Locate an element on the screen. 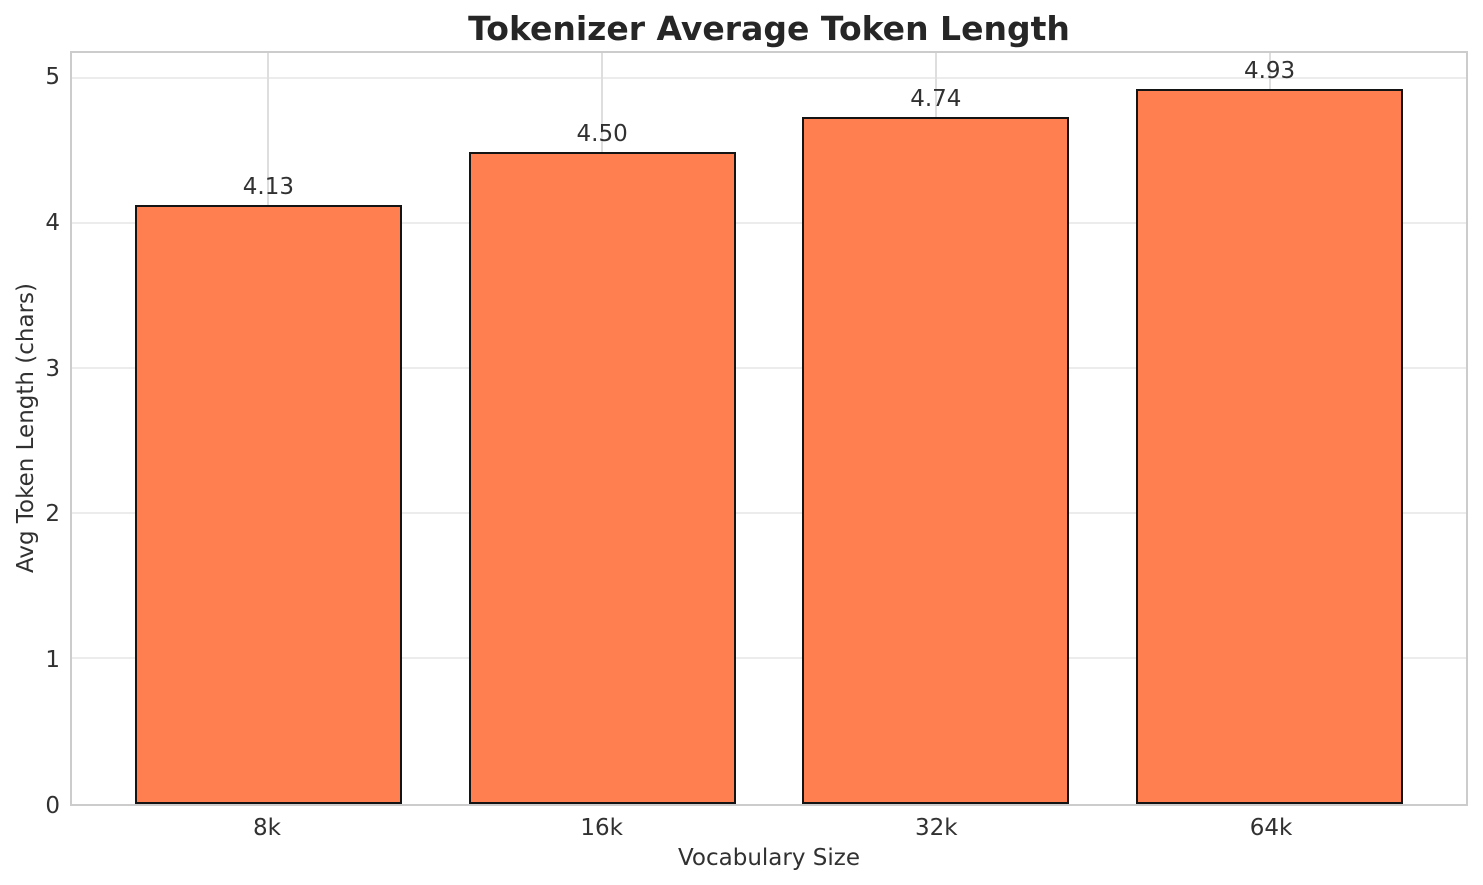  y-tick-label: 4 is located at coordinates (52, 222).